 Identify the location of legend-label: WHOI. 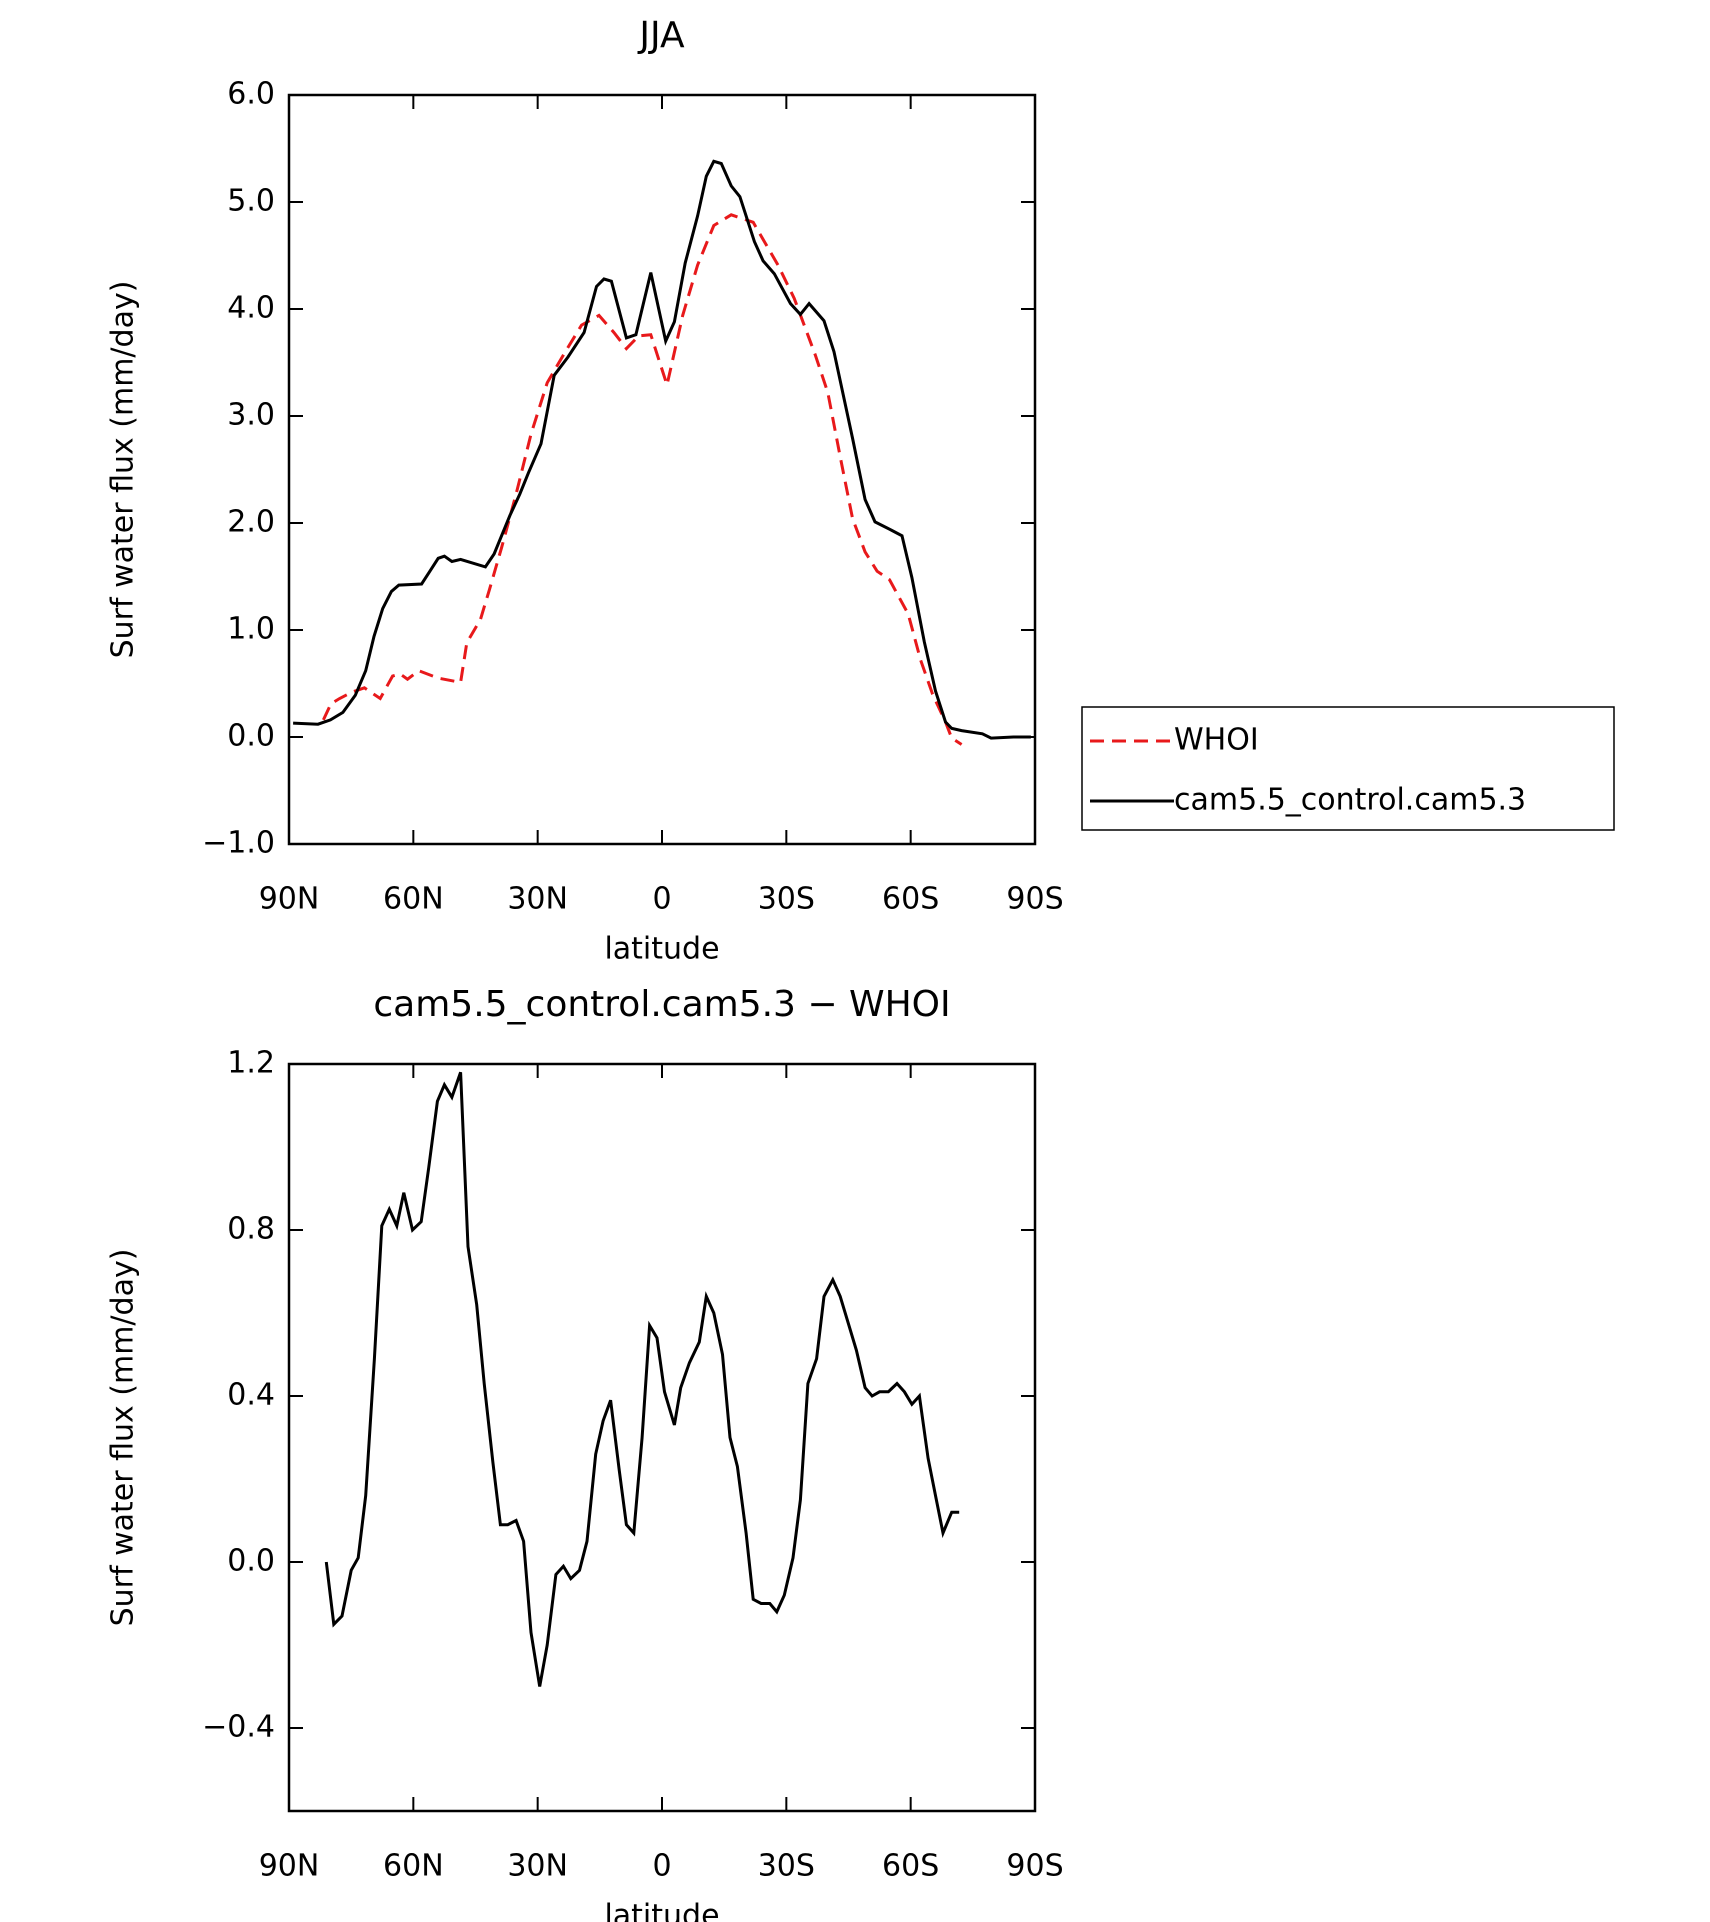
(1216, 740).